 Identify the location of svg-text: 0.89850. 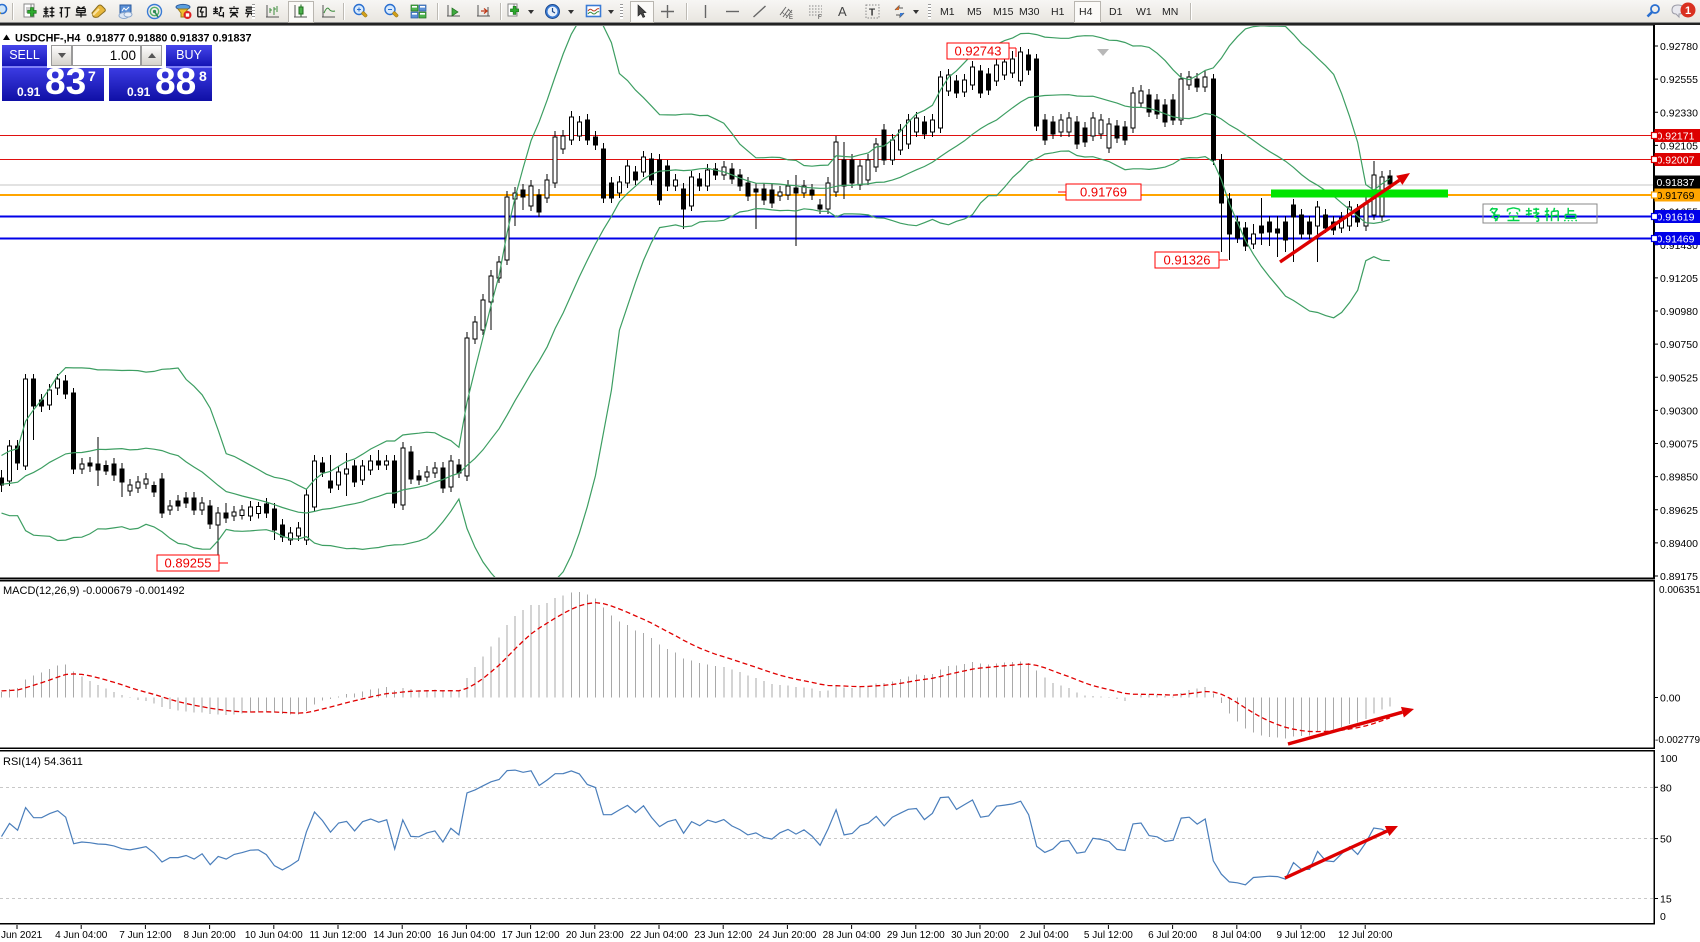
(1679, 478).